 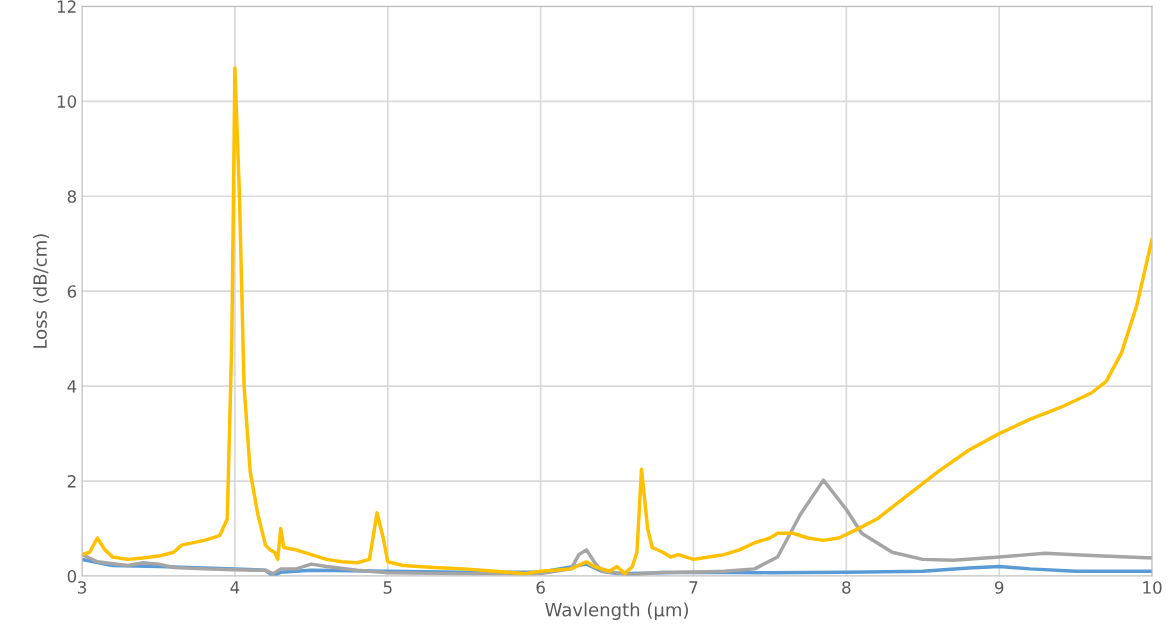 I want to click on x-tick-label: 8, so click(x=846, y=587).